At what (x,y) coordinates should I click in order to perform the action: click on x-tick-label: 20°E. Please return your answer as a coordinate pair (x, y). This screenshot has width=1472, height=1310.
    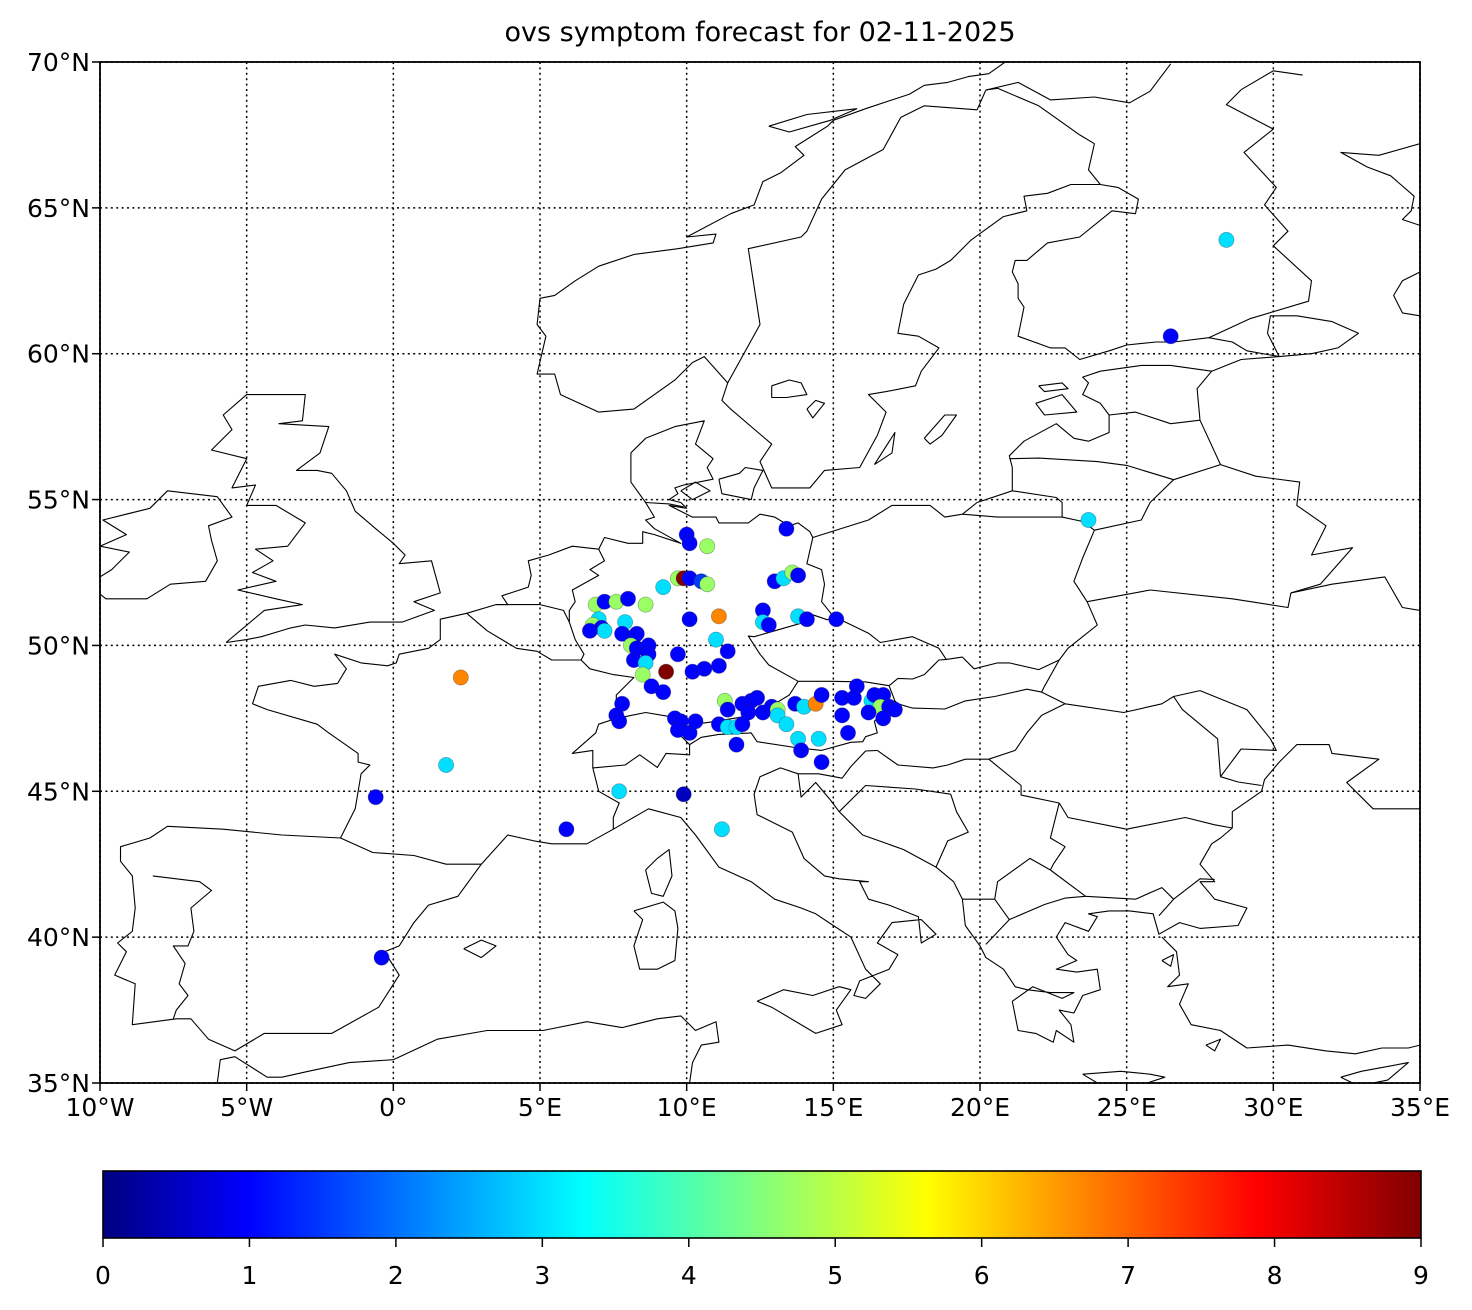
    Looking at the image, I should click on (980, 1107).